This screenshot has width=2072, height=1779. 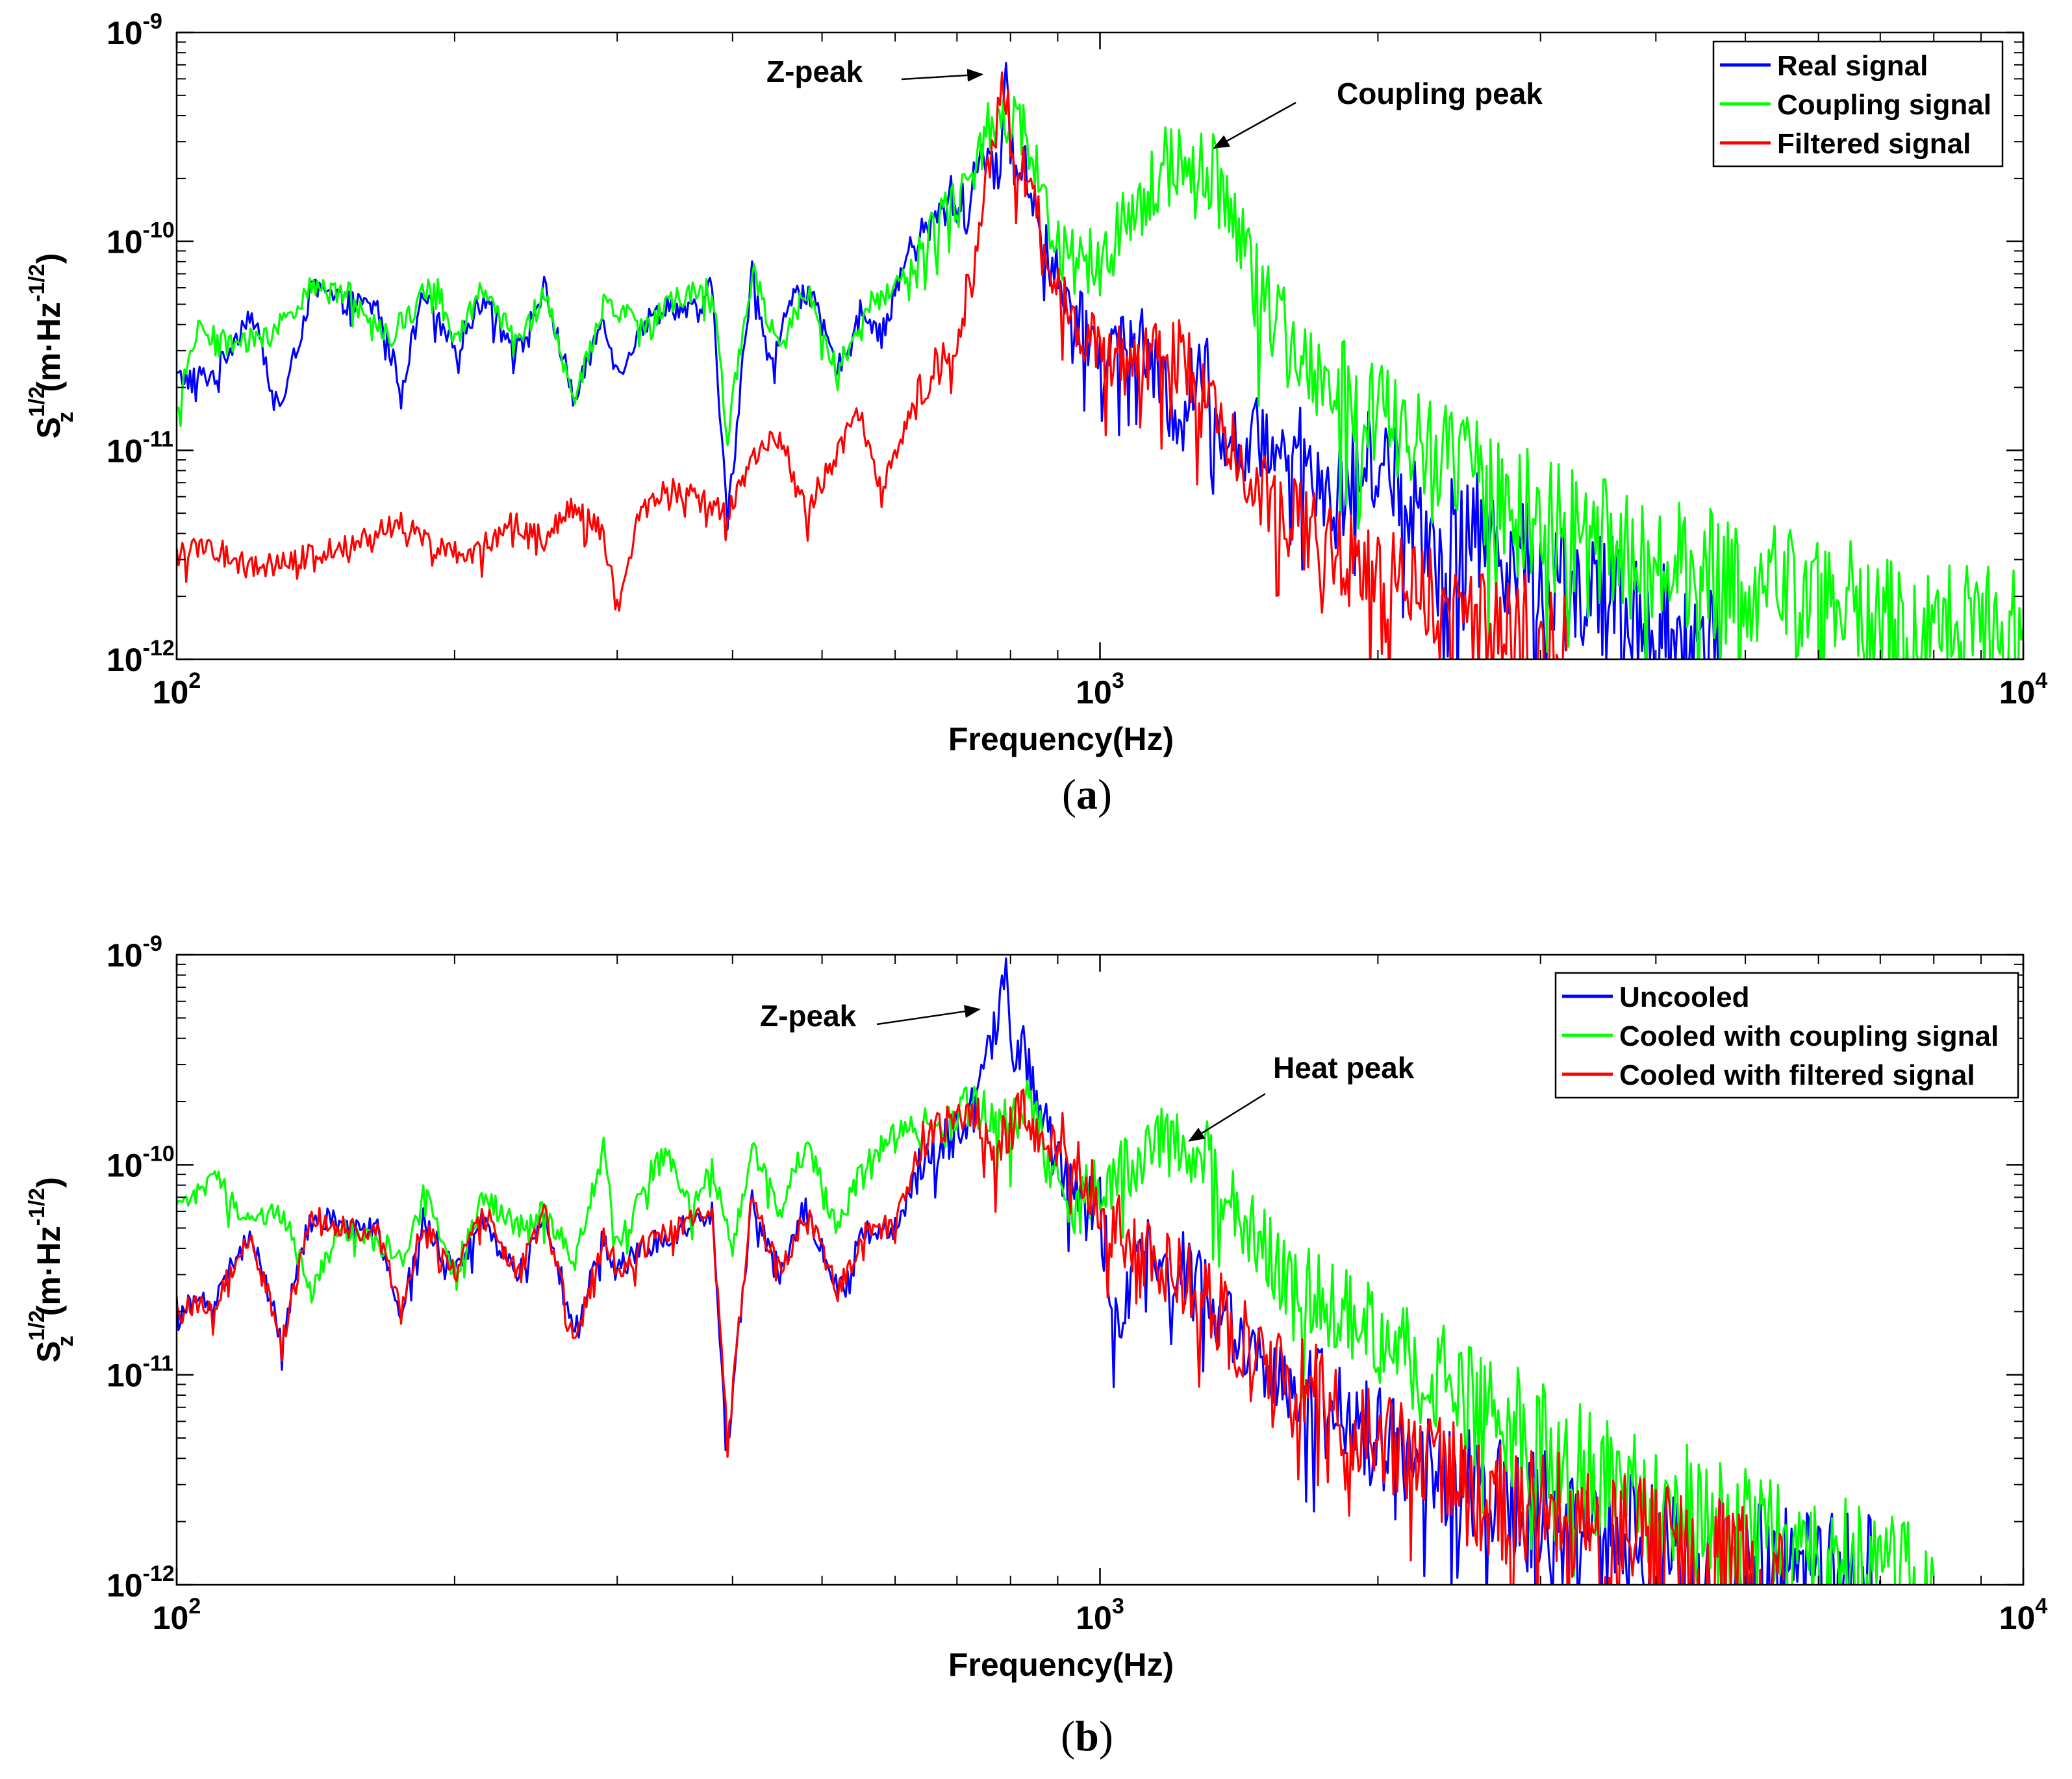 What do you see at coordinates (1852, 66) in the screenshot?
I see `legend-label: Real signal` at bounding box center [1852, 66].